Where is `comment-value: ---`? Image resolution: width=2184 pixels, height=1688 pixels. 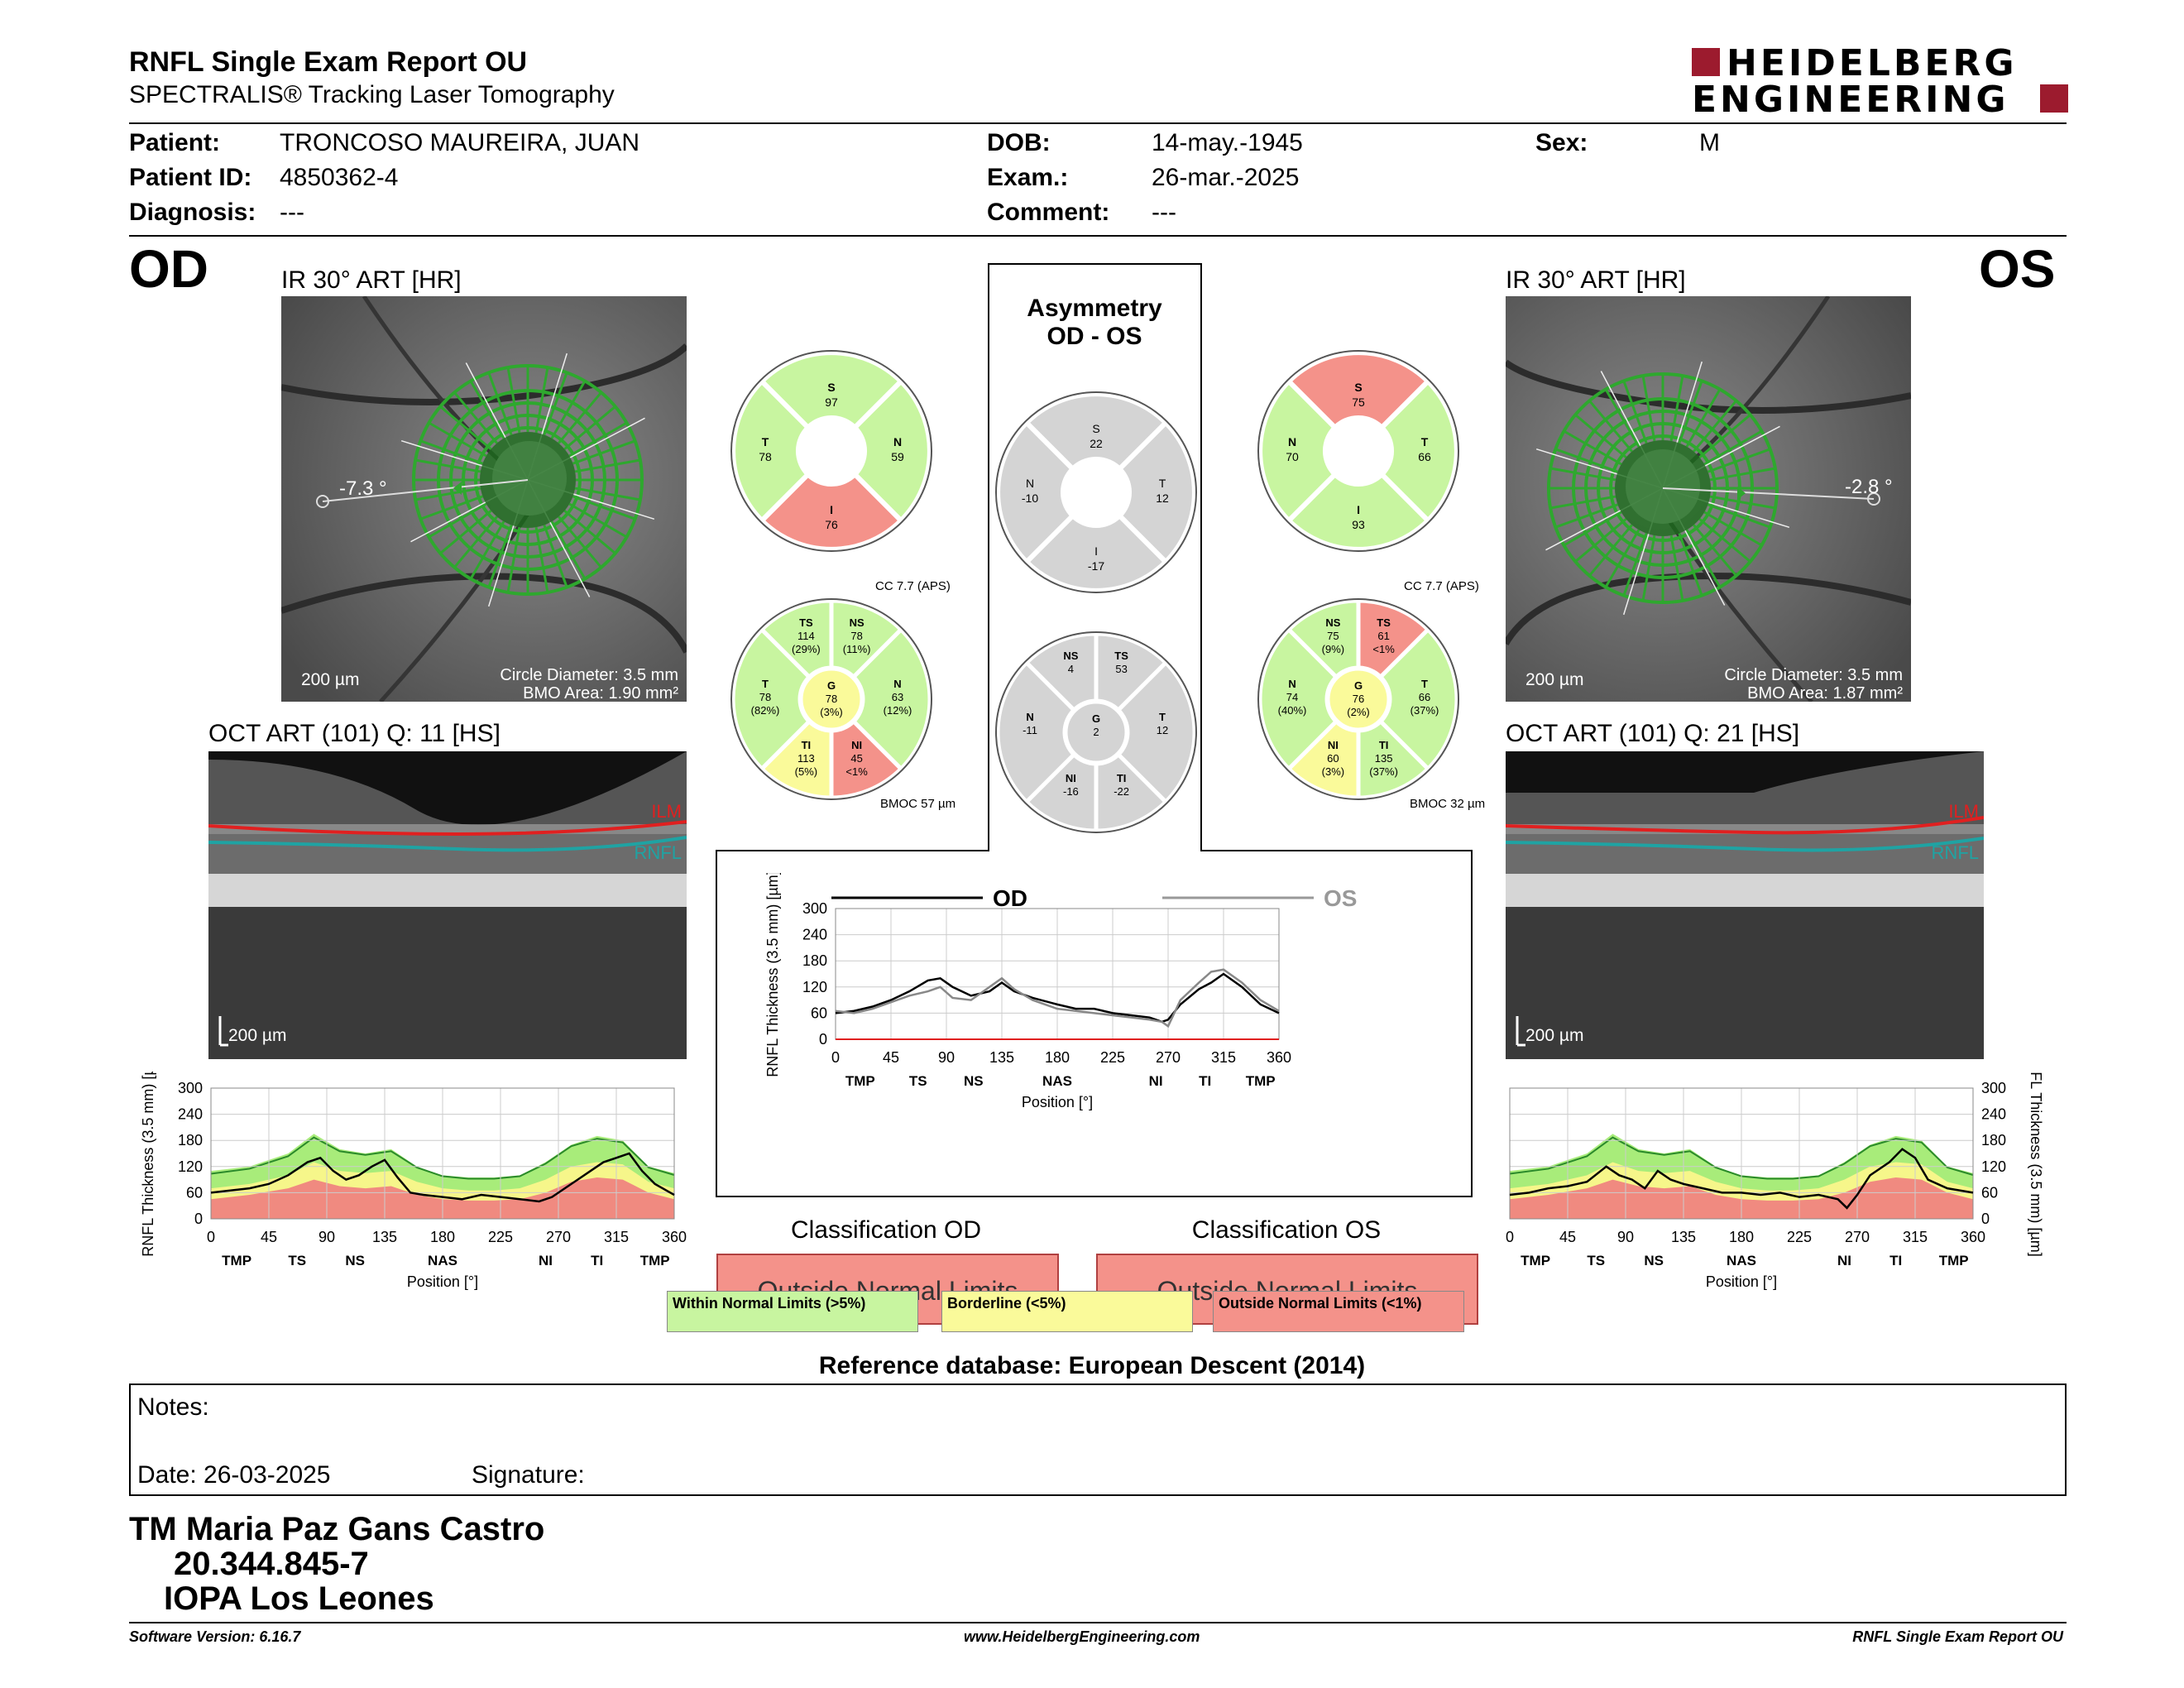
comment-value: --- is located at coordinates (1164, 212).